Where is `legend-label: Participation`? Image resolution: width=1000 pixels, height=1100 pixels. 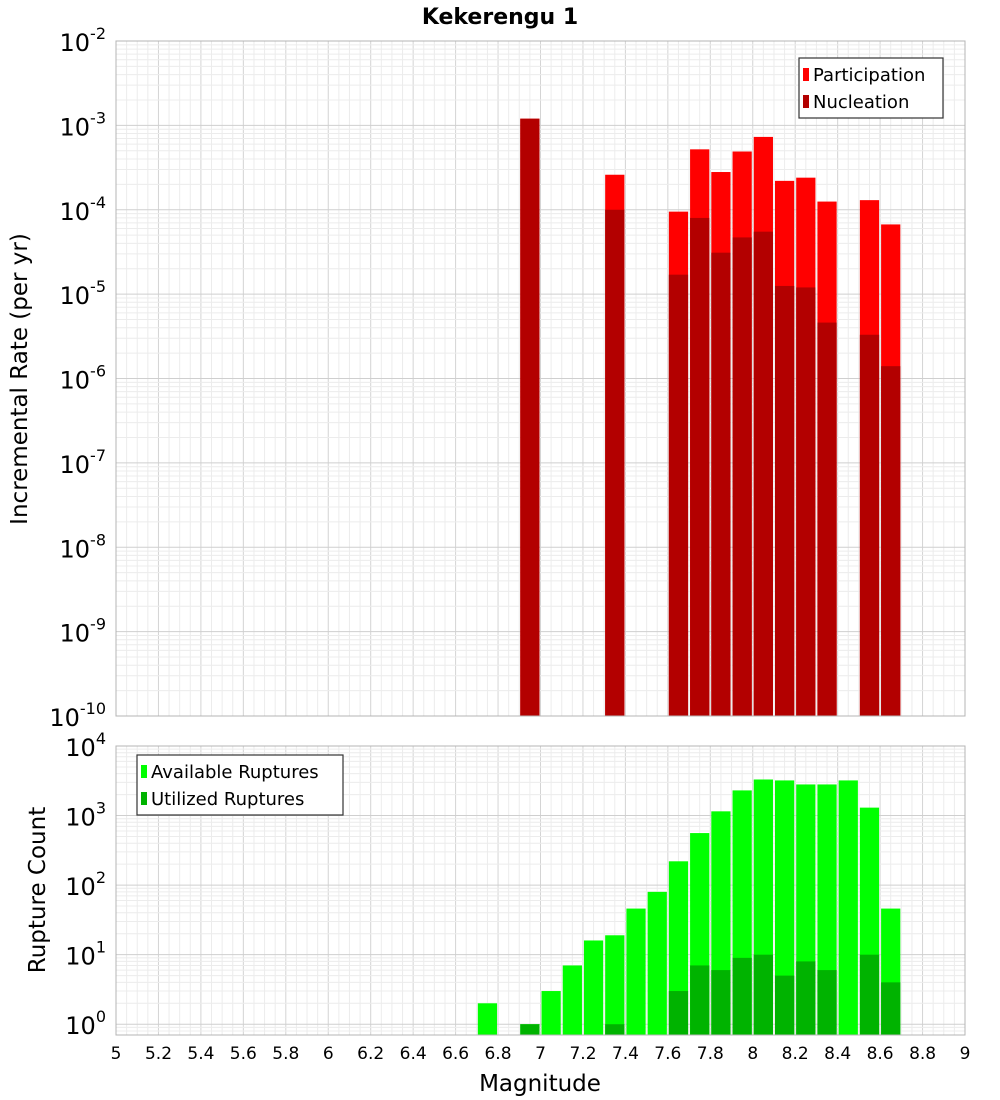
legend-label: Participation is located at coordinates (869, 75).